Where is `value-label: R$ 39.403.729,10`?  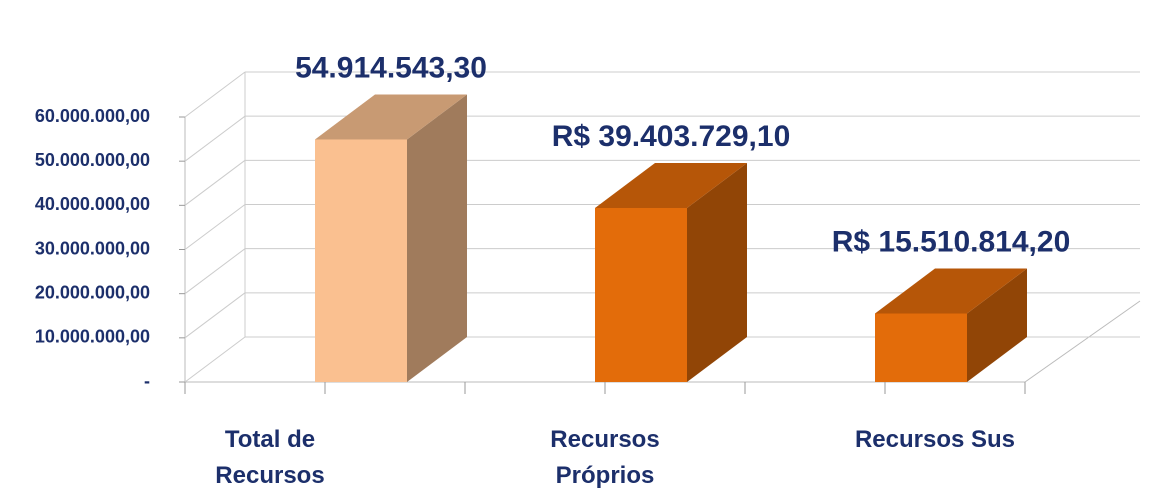
value-label: R$ 39.403.729,10 is located at coordinates (671, 136).